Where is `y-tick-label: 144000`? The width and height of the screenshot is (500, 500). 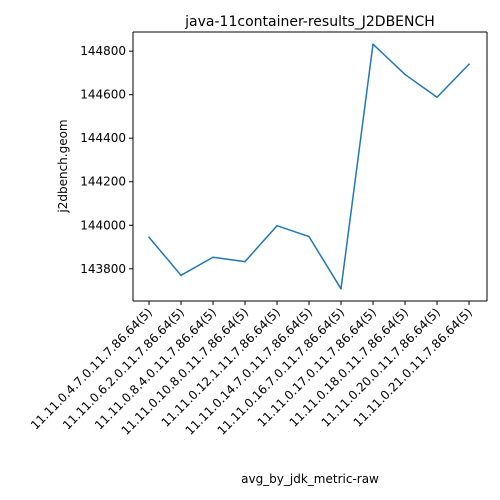
y-tick-label: 144000 is located at coordinates (103, 225).